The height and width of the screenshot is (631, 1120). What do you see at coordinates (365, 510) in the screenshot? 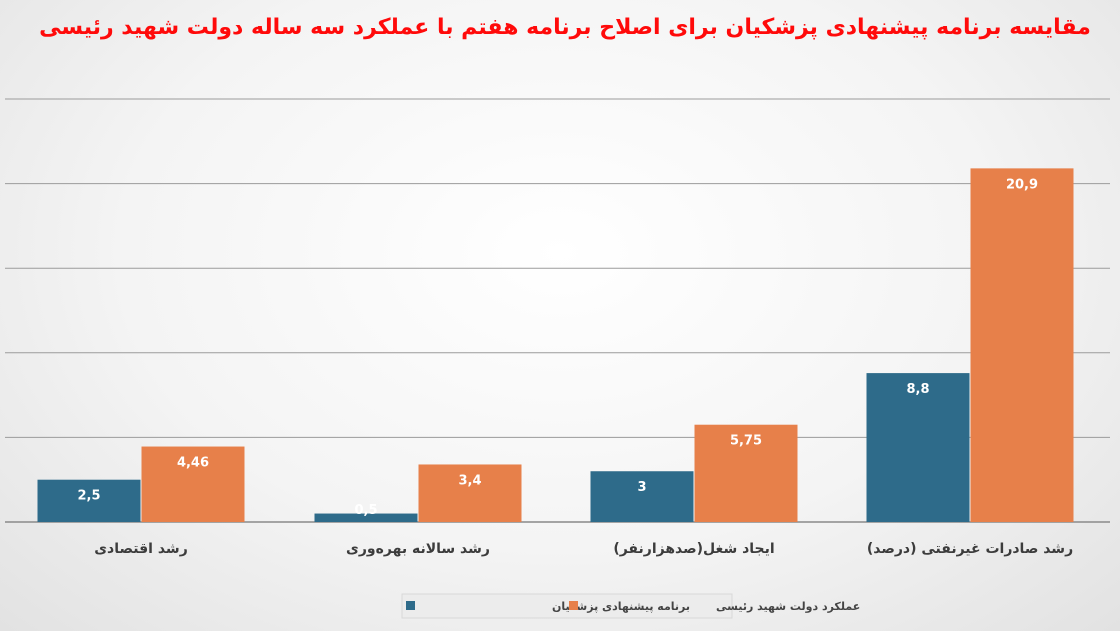
I see `data-label: 0,5` at bounding box center [365, 510].